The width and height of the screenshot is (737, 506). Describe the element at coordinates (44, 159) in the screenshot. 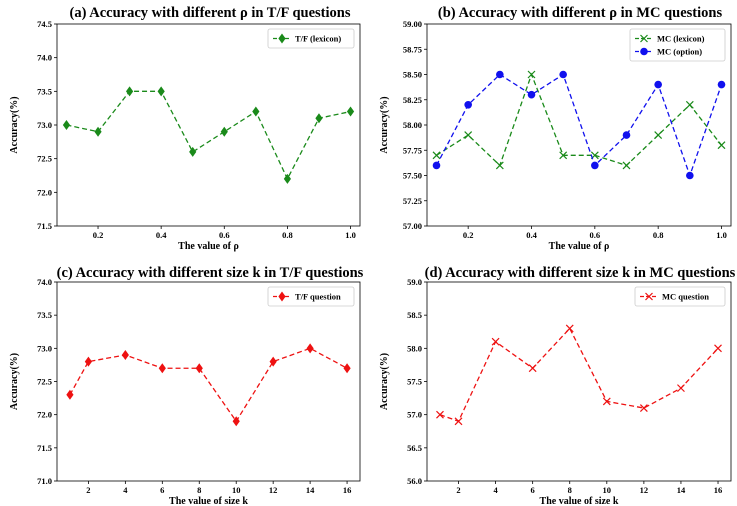

I see `y-tick-label: 72.5` at that location.